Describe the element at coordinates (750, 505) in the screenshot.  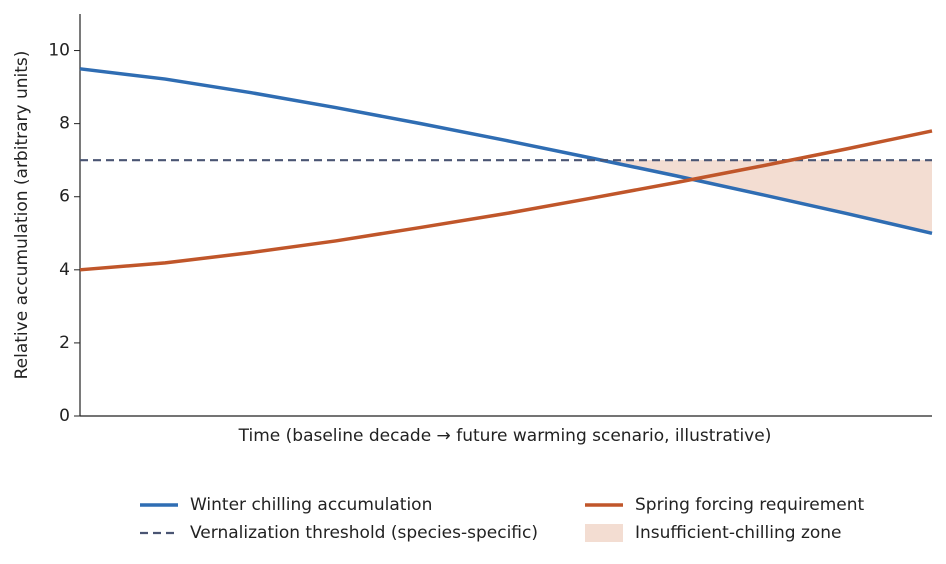
I see `legend-label: Spring forcing requirement` at that location.